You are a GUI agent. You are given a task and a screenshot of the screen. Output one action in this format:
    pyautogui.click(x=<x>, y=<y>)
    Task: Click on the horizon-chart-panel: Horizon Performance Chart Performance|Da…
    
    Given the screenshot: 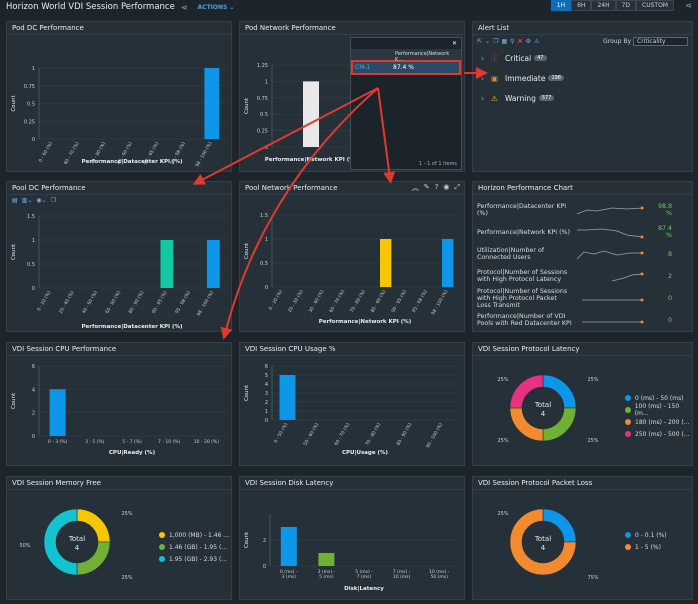 What is the action you would take?
    pyautogui.click(x=582, y=256)
    